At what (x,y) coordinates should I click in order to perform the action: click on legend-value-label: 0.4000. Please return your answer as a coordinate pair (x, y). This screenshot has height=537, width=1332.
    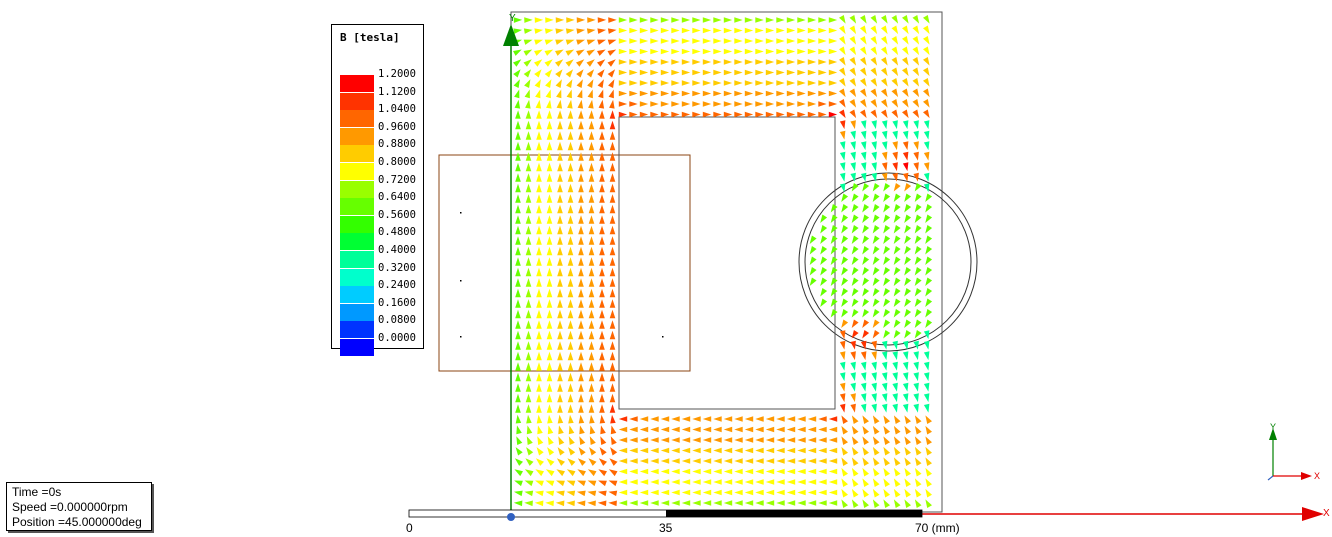
    Looking at the image, I should click on (397, 250).